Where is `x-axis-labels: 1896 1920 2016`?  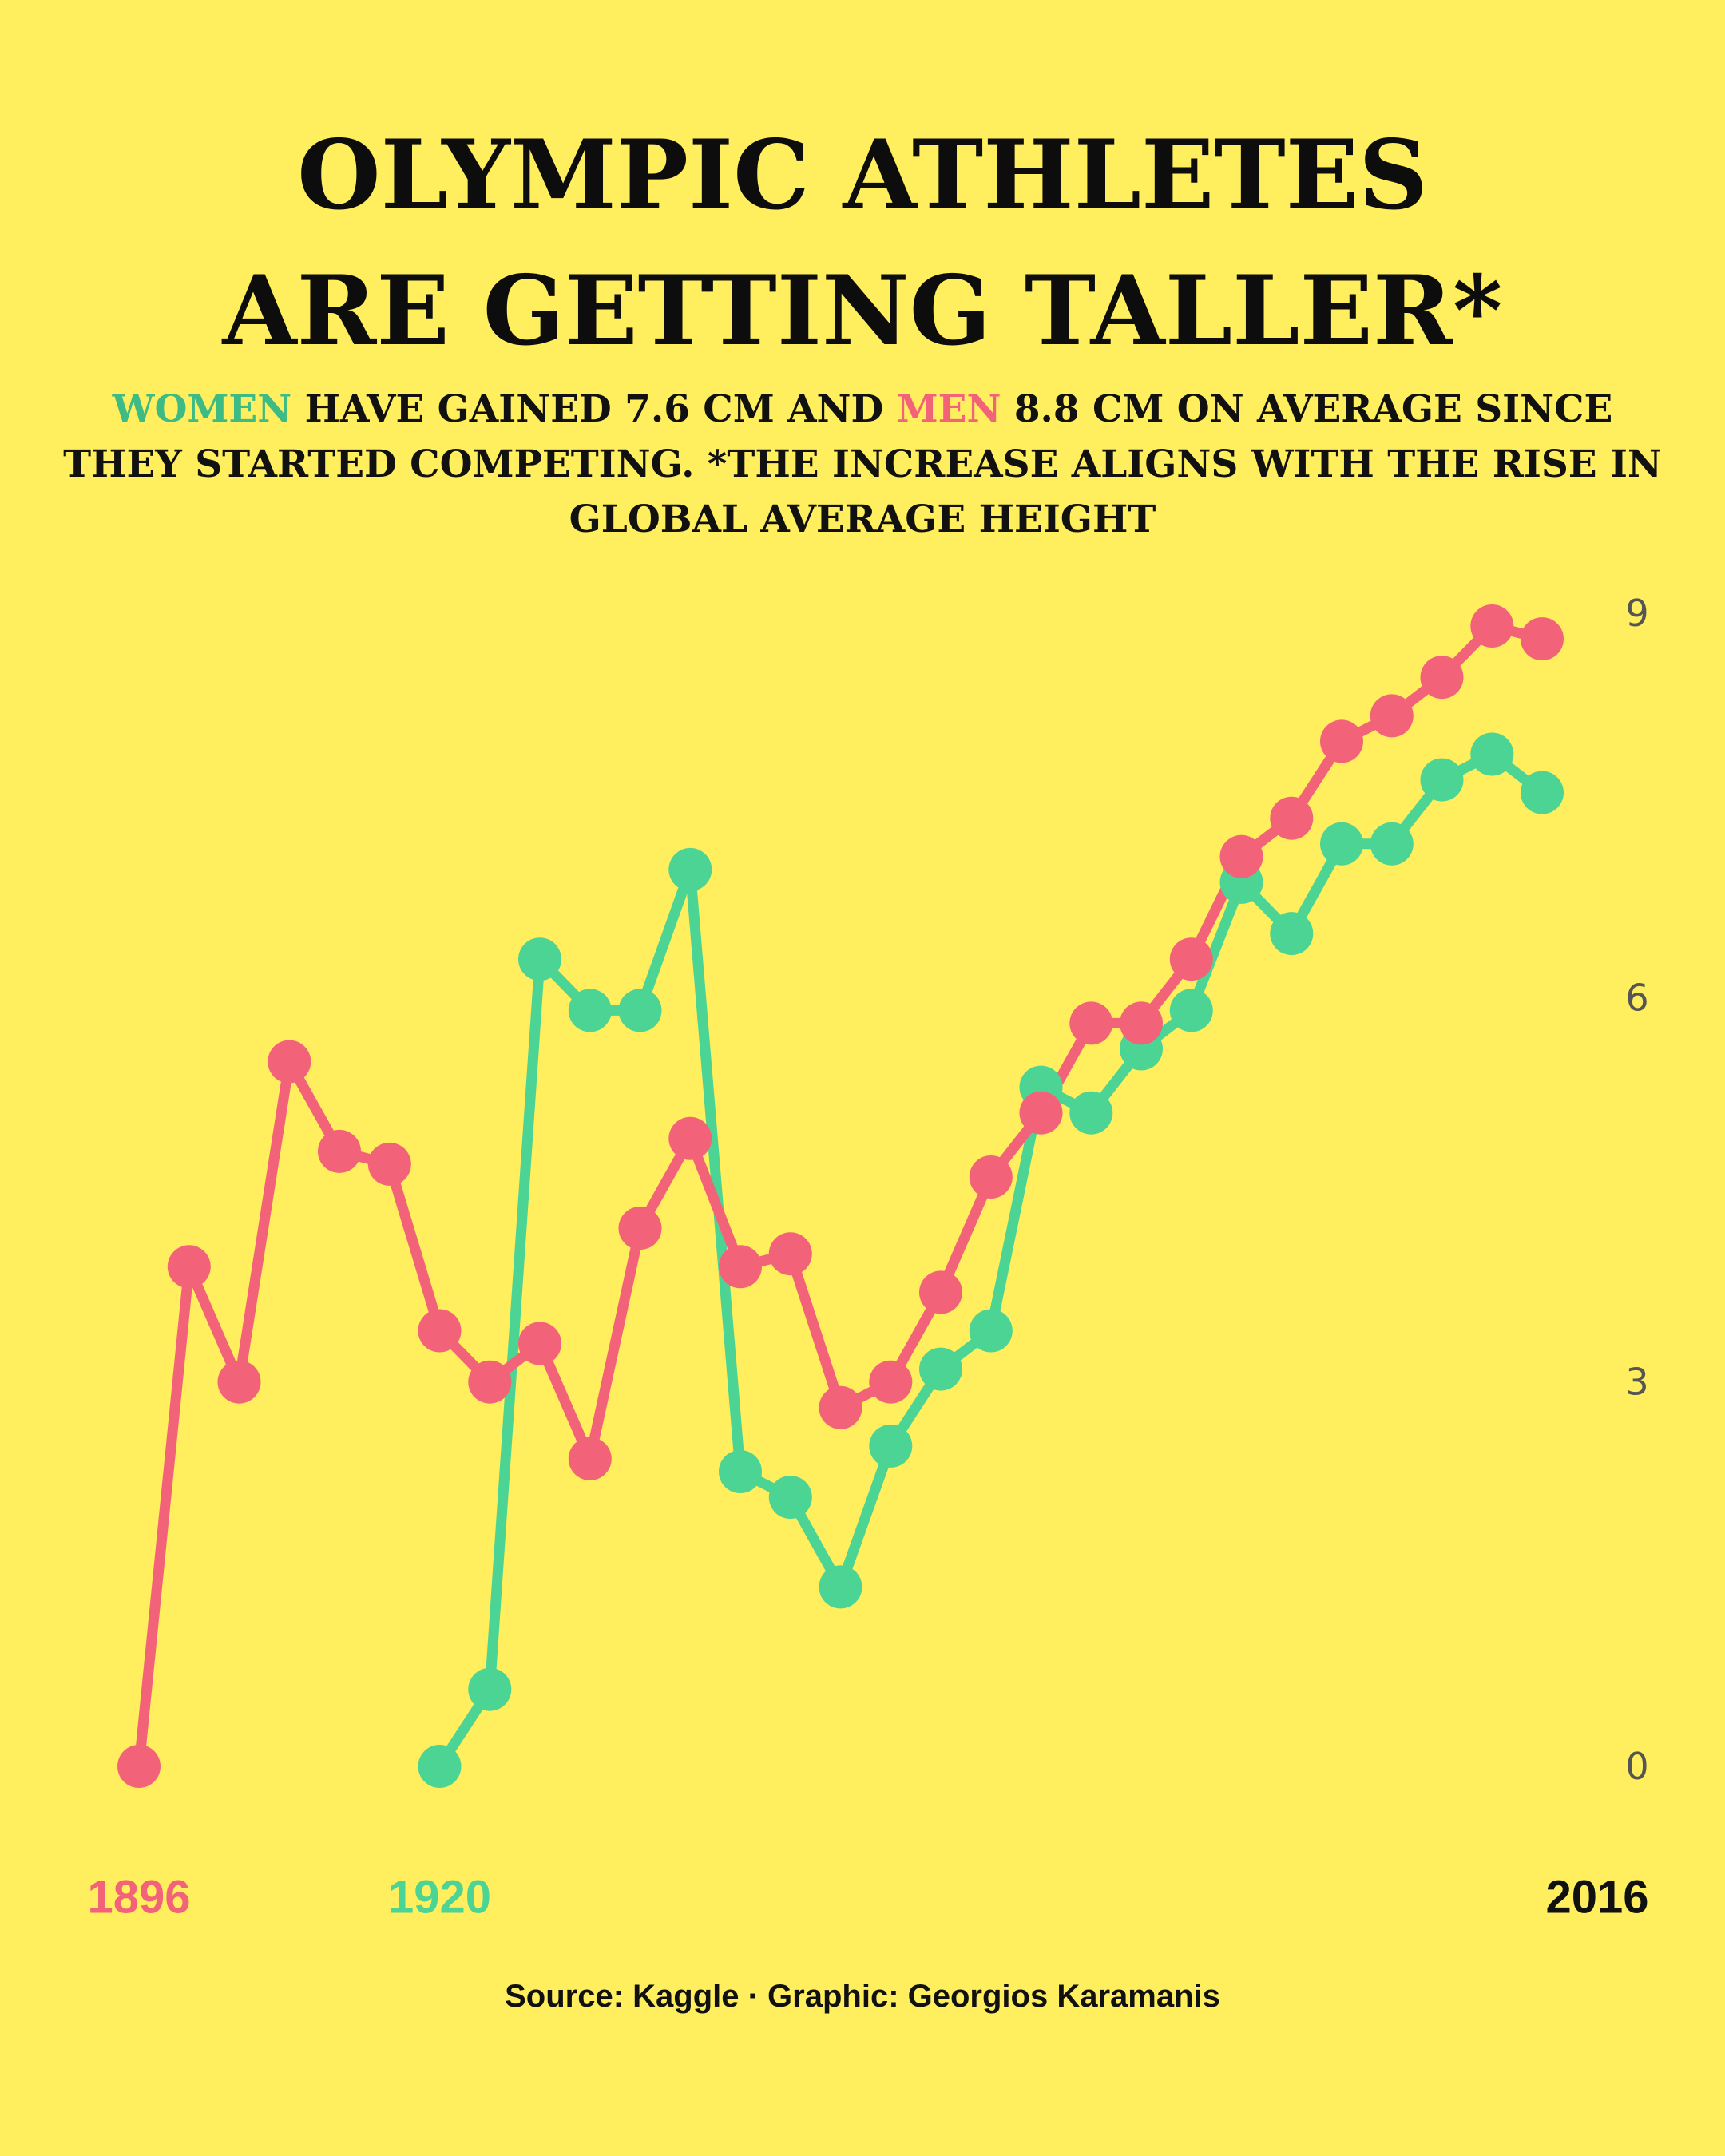
x-axis-labels: 1896 1920 2016 is located at coordinates (868, 1898).